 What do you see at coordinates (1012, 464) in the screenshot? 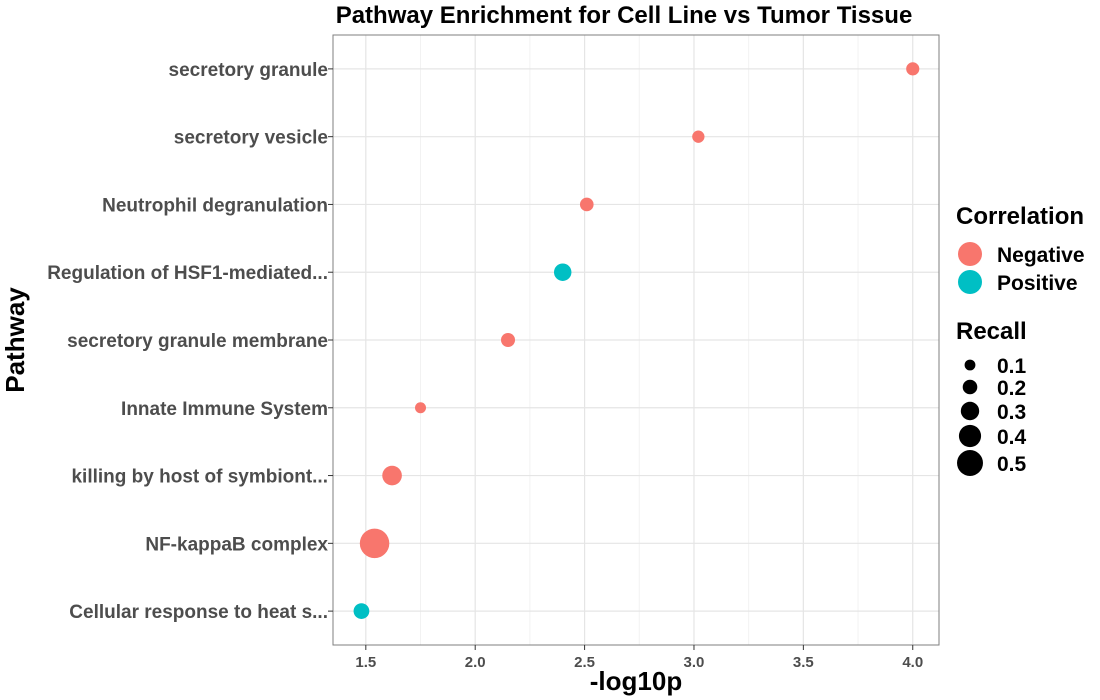
I see `legend-recall-label: 0.5` at bounding box center [1012, 464].